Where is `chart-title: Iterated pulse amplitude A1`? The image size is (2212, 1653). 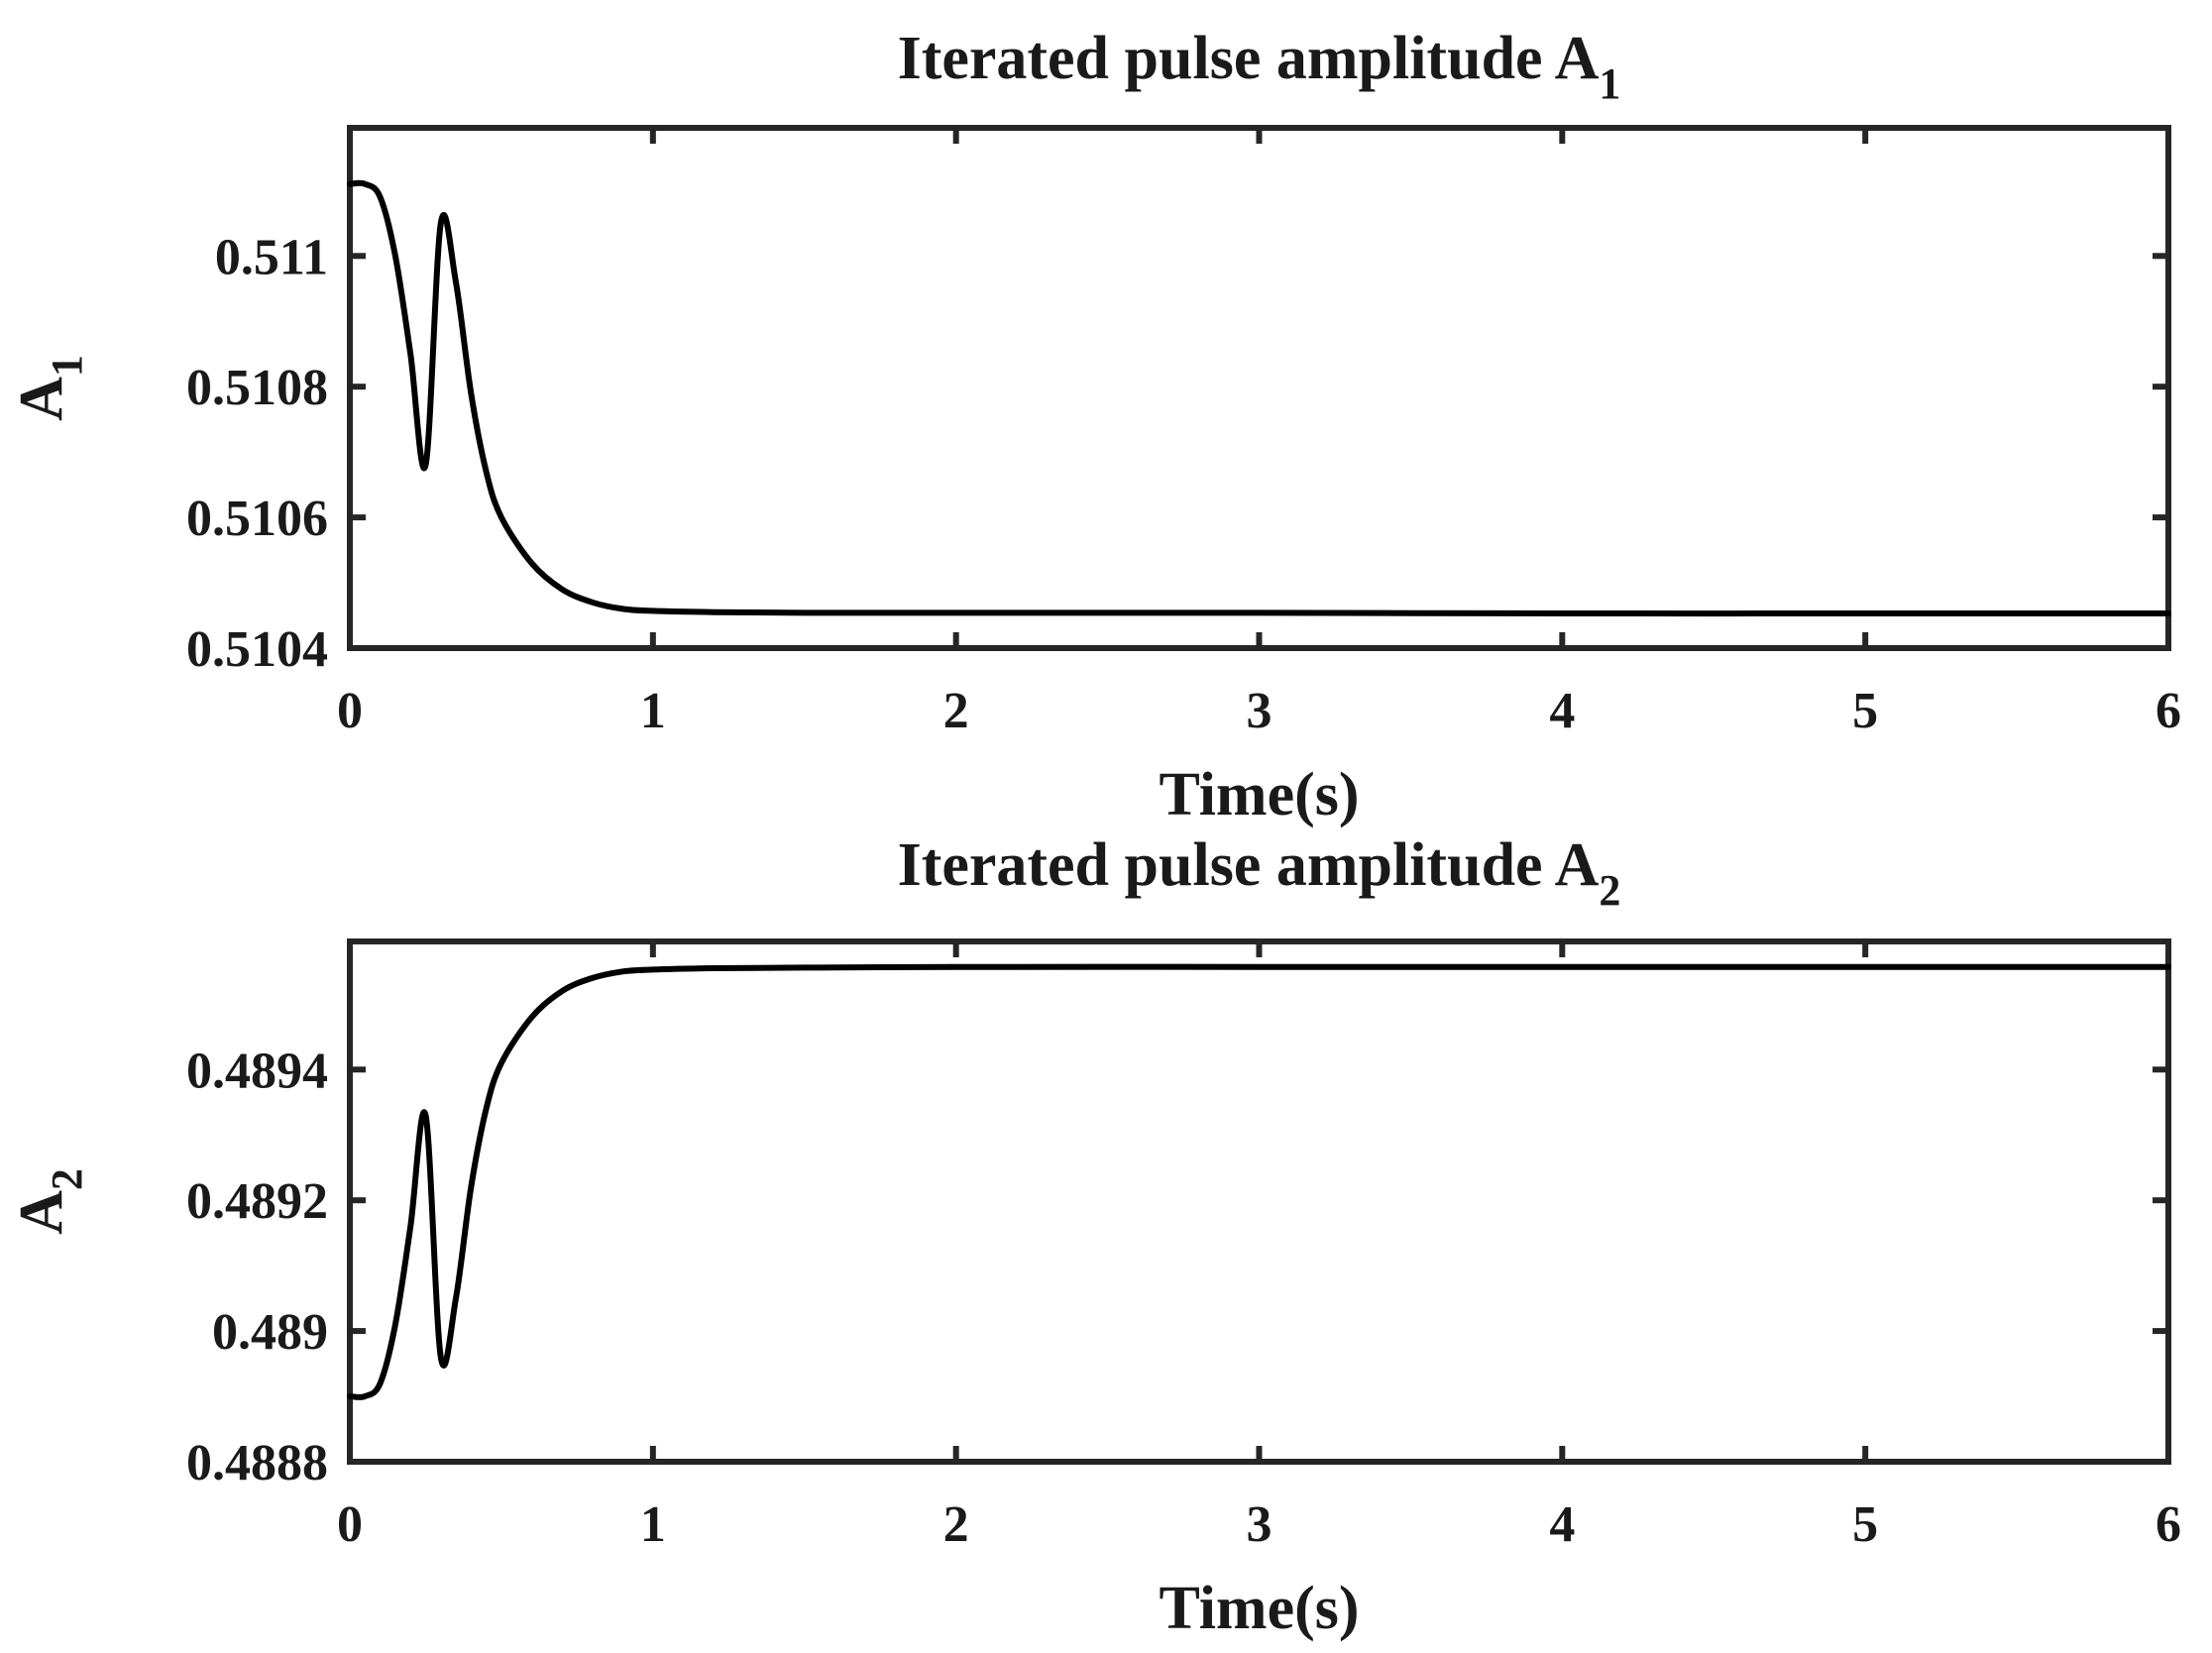 chart-title: Iterated pulse amplitude A1 is located at coordinates (1259, 66).